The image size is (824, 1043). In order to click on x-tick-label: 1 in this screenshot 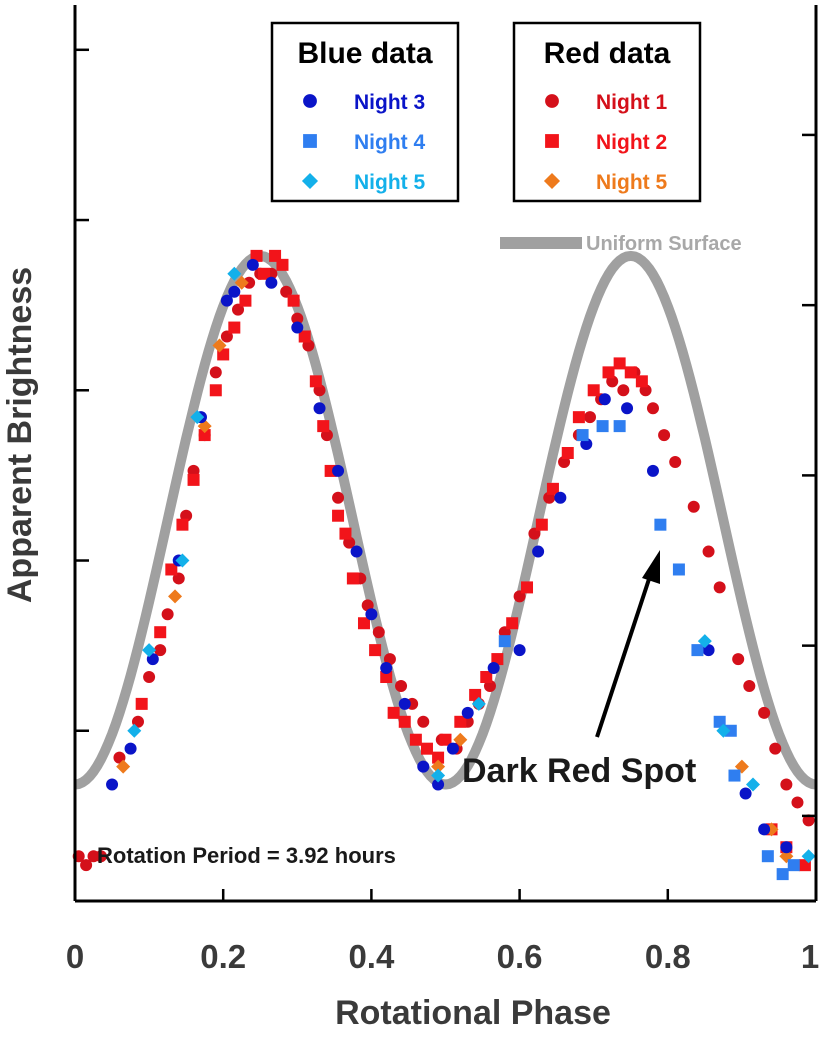, I will do `click(810, 956)`.